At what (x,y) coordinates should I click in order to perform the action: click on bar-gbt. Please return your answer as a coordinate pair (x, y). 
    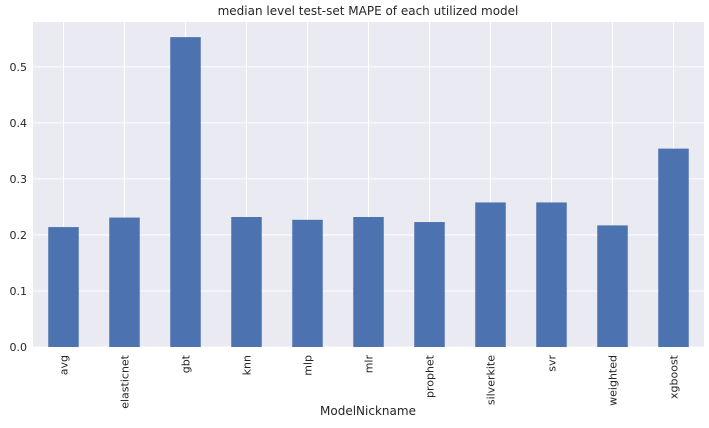
    Looking at the image, I should click on (185, 192).